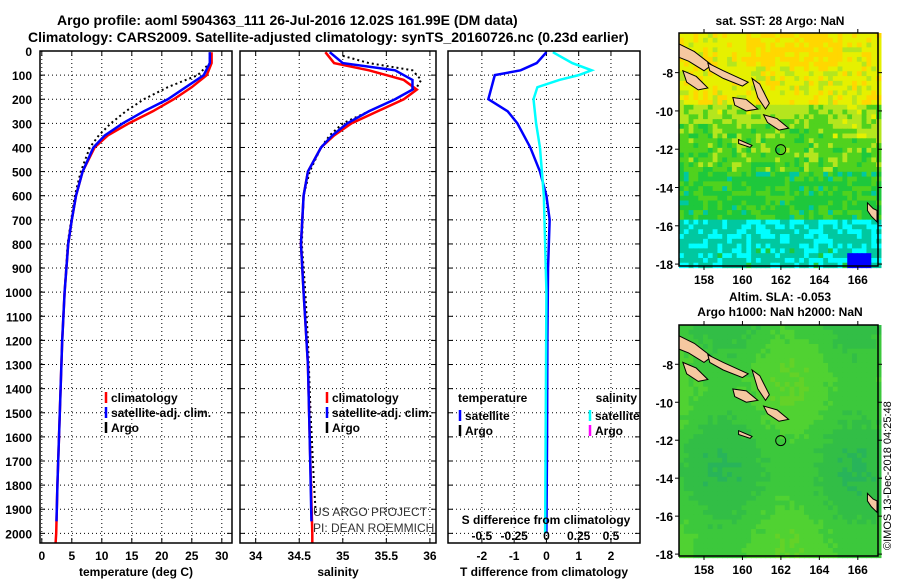  I want to click on y-tick-label: 1700, so click(18, 462).